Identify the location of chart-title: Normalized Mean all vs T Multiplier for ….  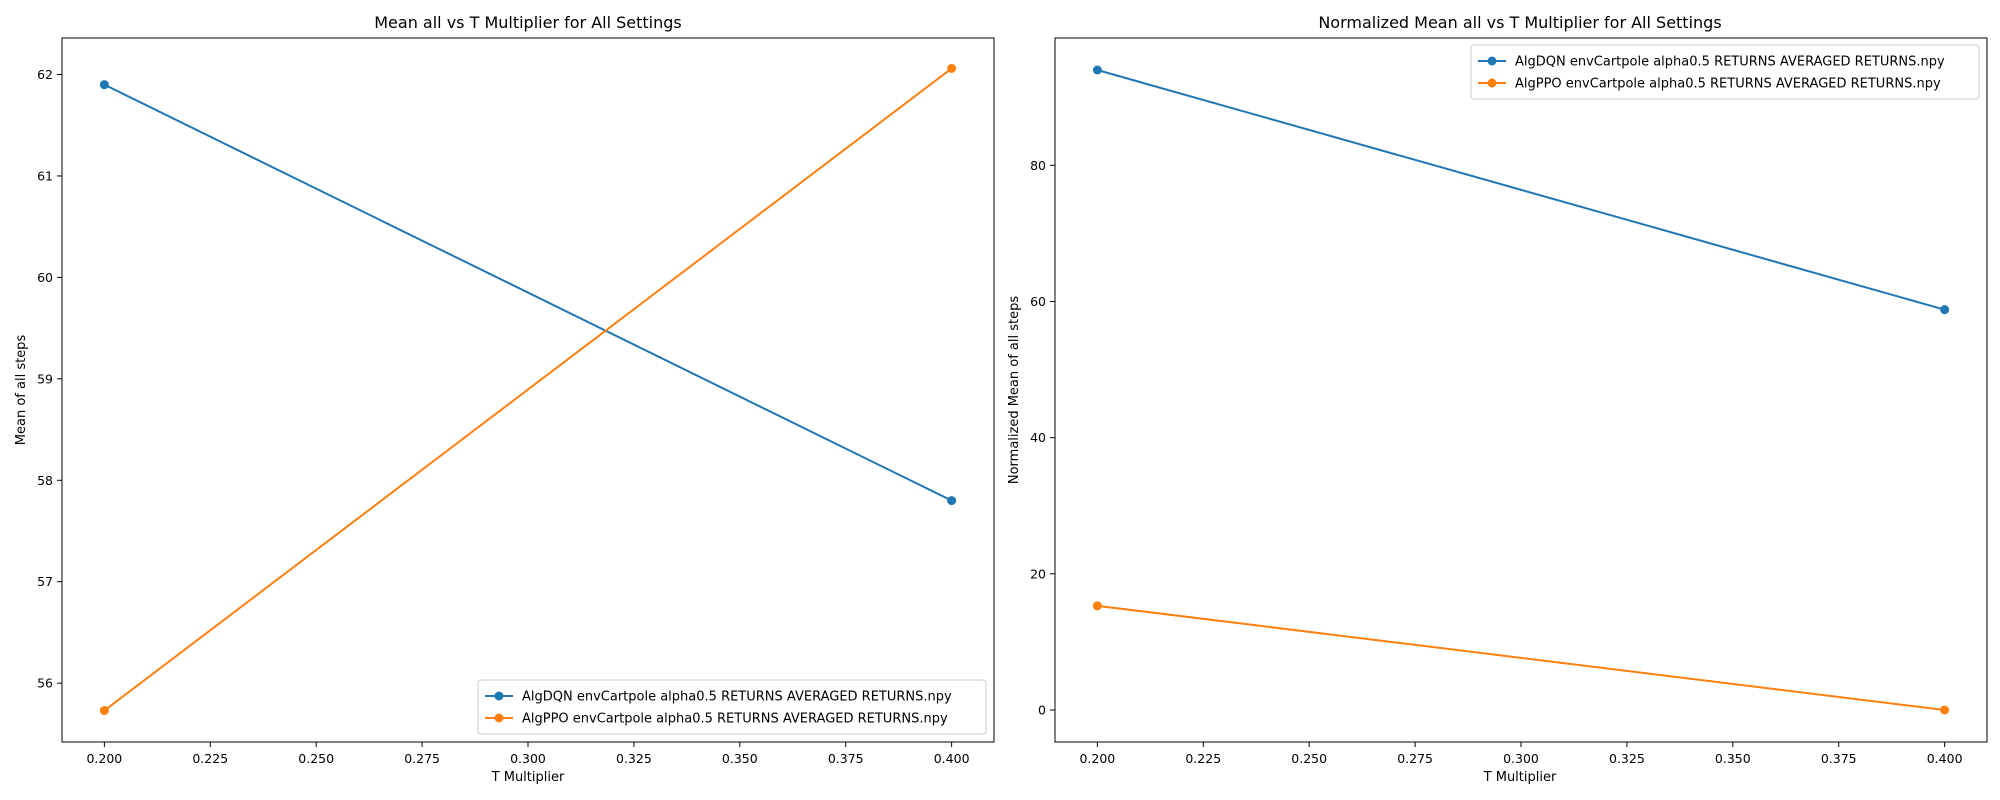
(1519, 22).